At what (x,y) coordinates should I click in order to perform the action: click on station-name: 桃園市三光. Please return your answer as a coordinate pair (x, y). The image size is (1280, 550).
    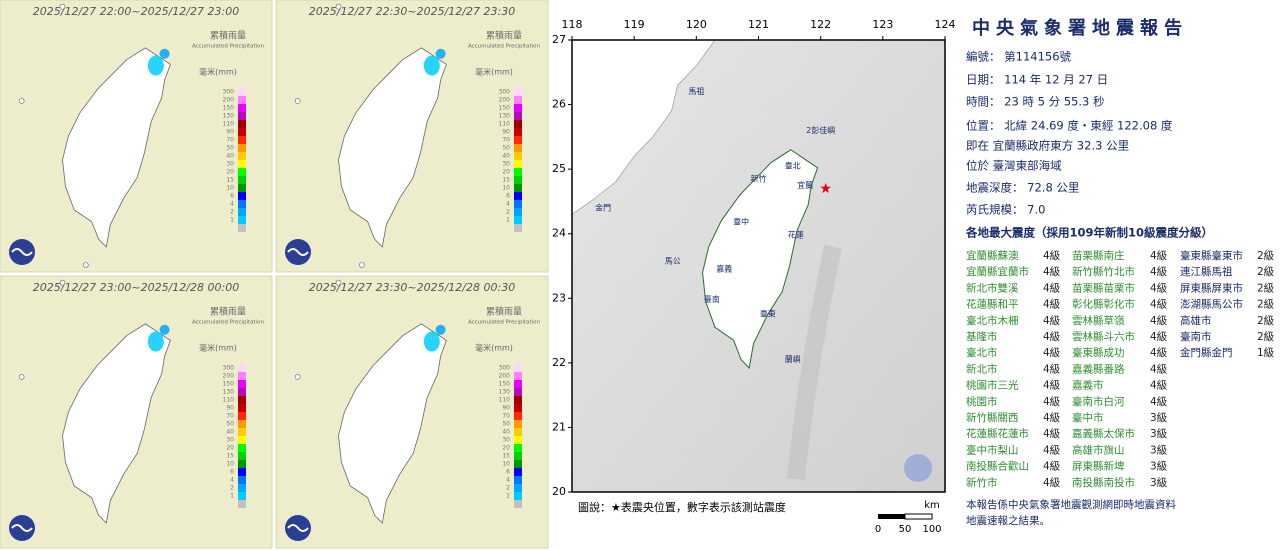
    Looking at the image, I should click on (992, 385).